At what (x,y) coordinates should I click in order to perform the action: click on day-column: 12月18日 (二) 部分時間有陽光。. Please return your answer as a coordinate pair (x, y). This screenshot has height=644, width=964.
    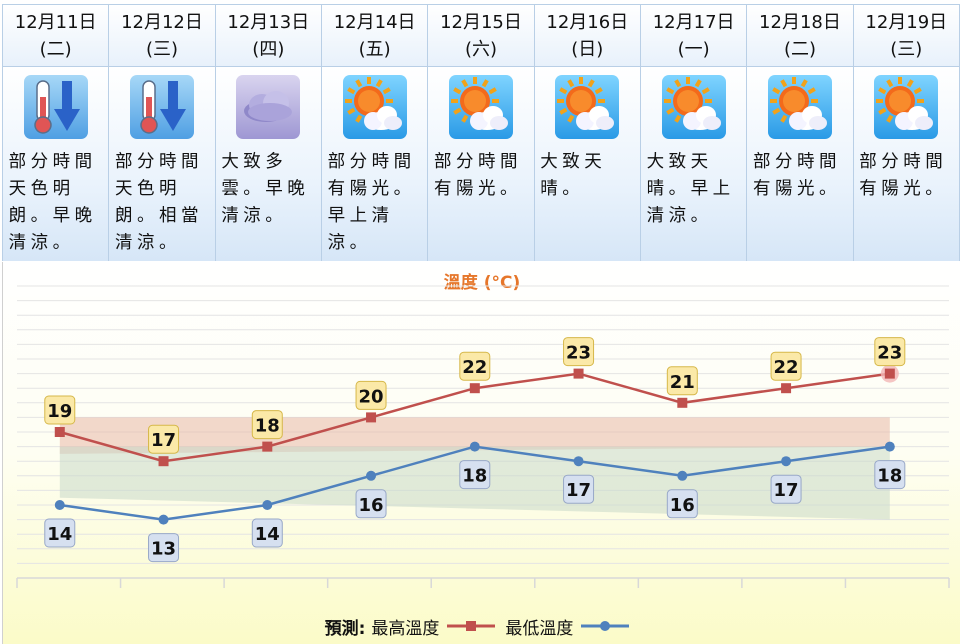
    Looking at the image, I should click on (800, 133).